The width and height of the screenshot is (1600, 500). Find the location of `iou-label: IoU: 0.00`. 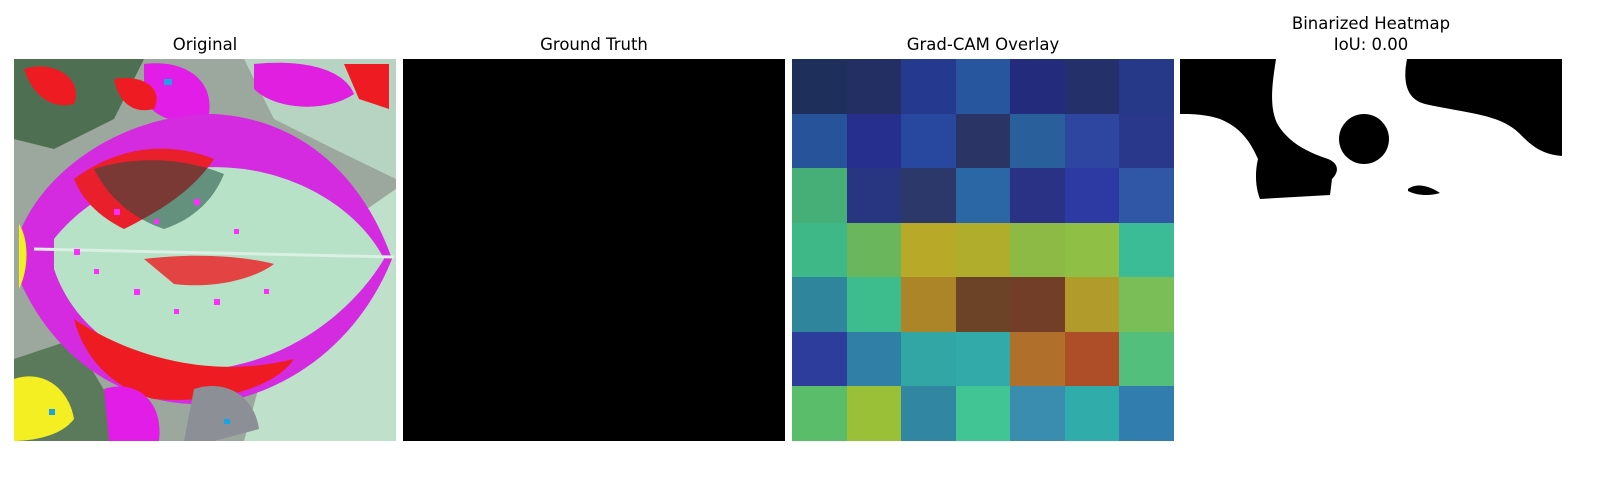

iou-label: IoU: 0.00 is located at coordinates (1371, 44).